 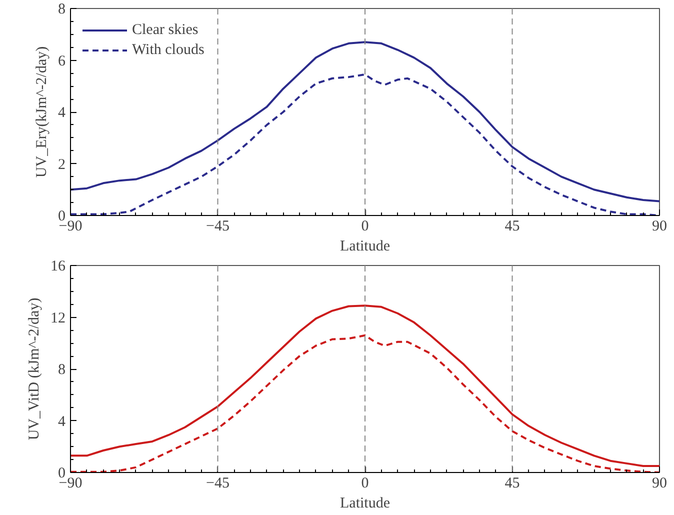 What do you see at coordinates (34, 369) in the screenshot?
I see `y-axis-title: UV_VitD (kJm^-2/day)` at bounding box center [34, 369].